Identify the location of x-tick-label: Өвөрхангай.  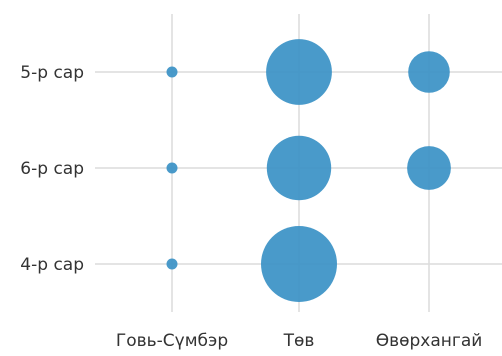
(429, 341).